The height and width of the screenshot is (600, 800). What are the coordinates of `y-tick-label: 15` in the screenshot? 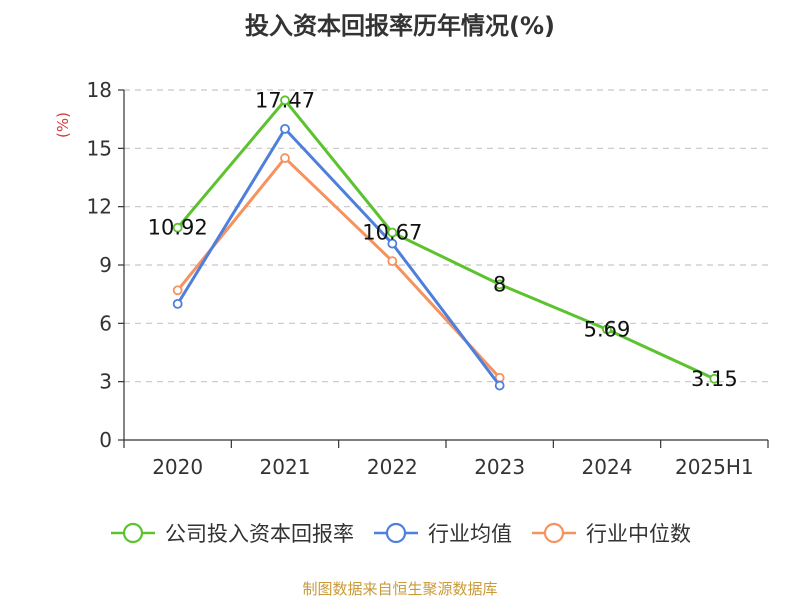 It's located at (99, 148).